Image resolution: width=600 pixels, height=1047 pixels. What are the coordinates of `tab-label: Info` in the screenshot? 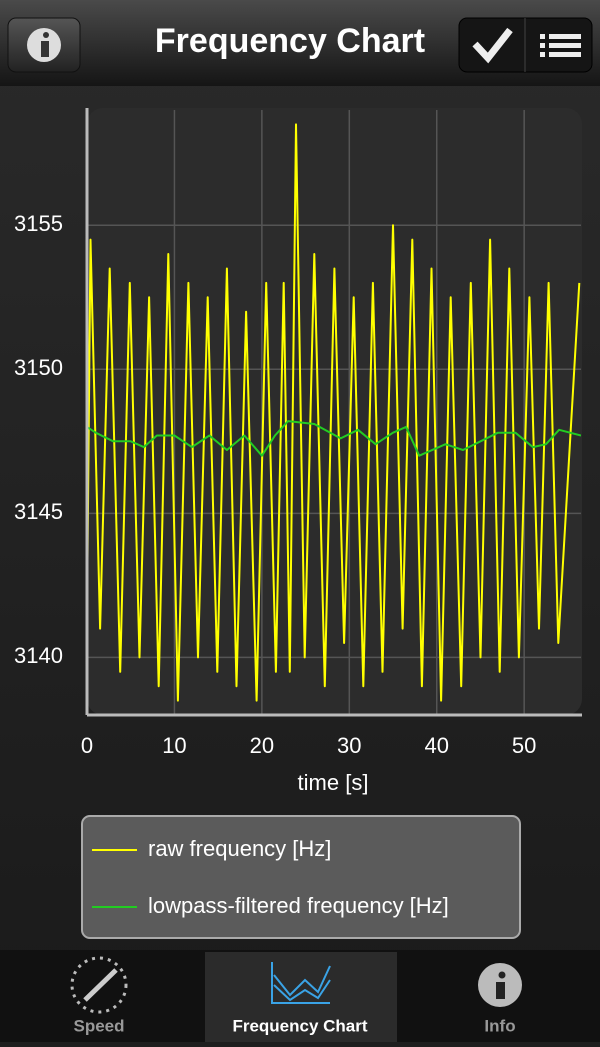 It's located at (499, 1025).